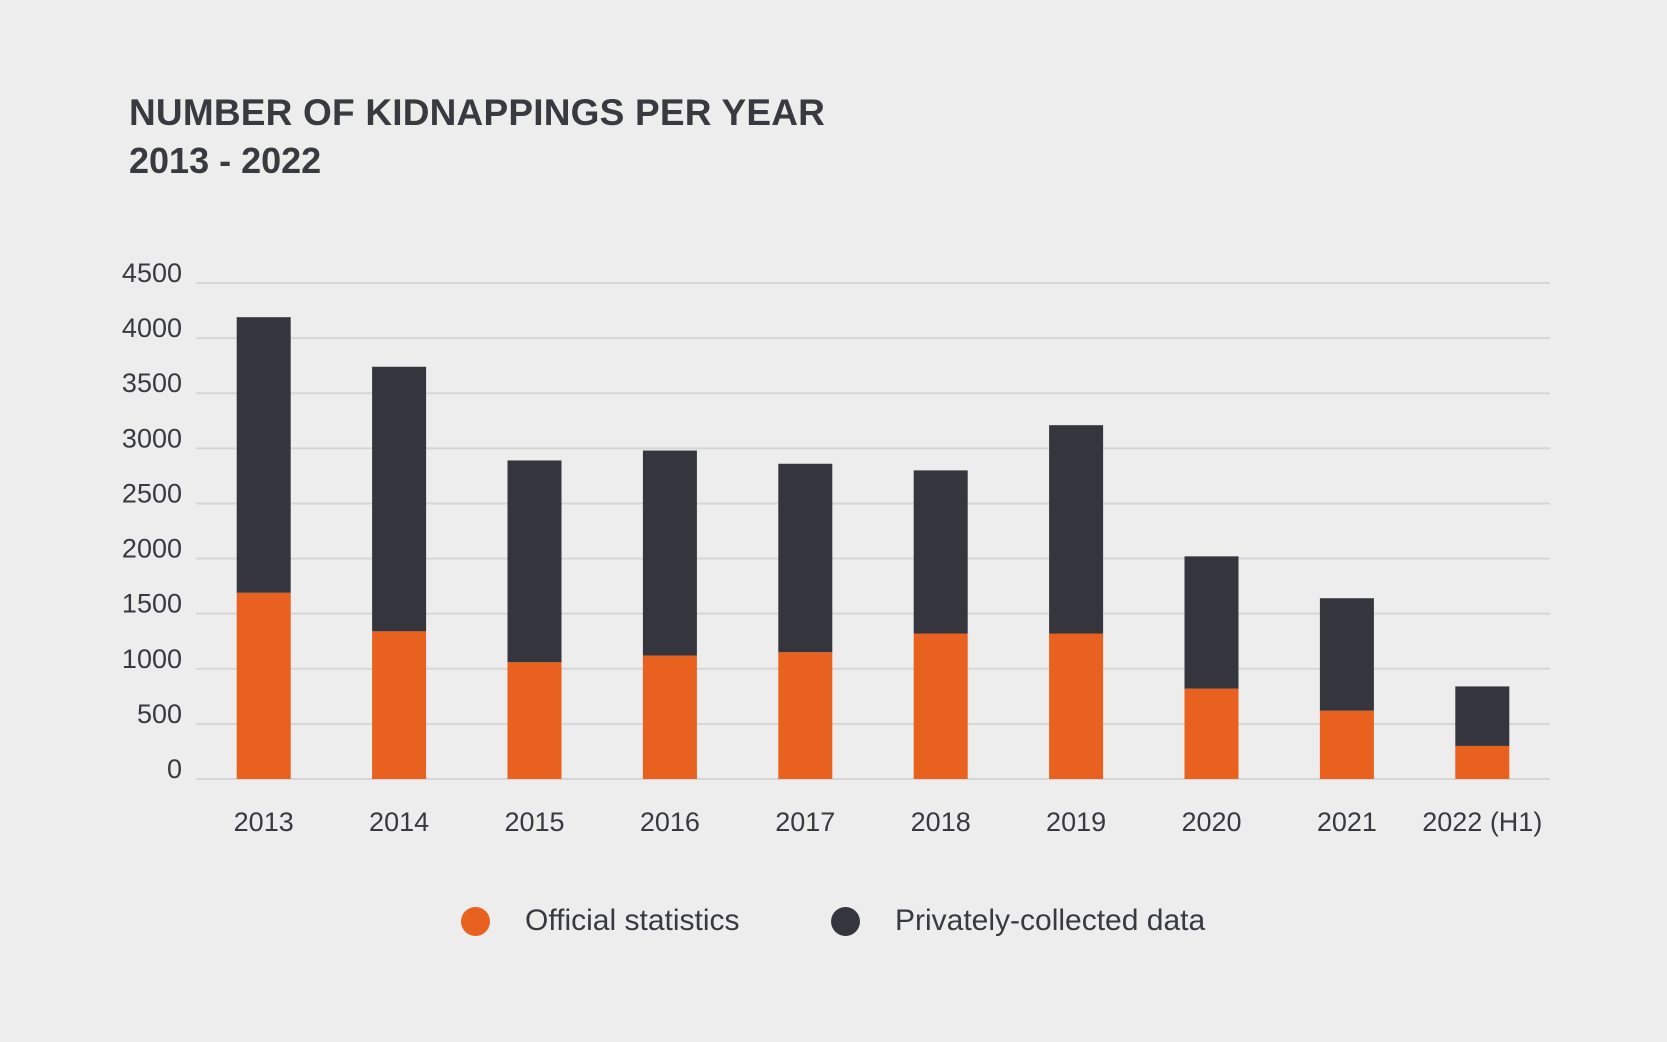 Image resolution: width=1667 pixels, height=1042 pixels. Describe the element at coordinates (152, 273) in the screenshot. I see `y-tick-label: 4500` at that location.